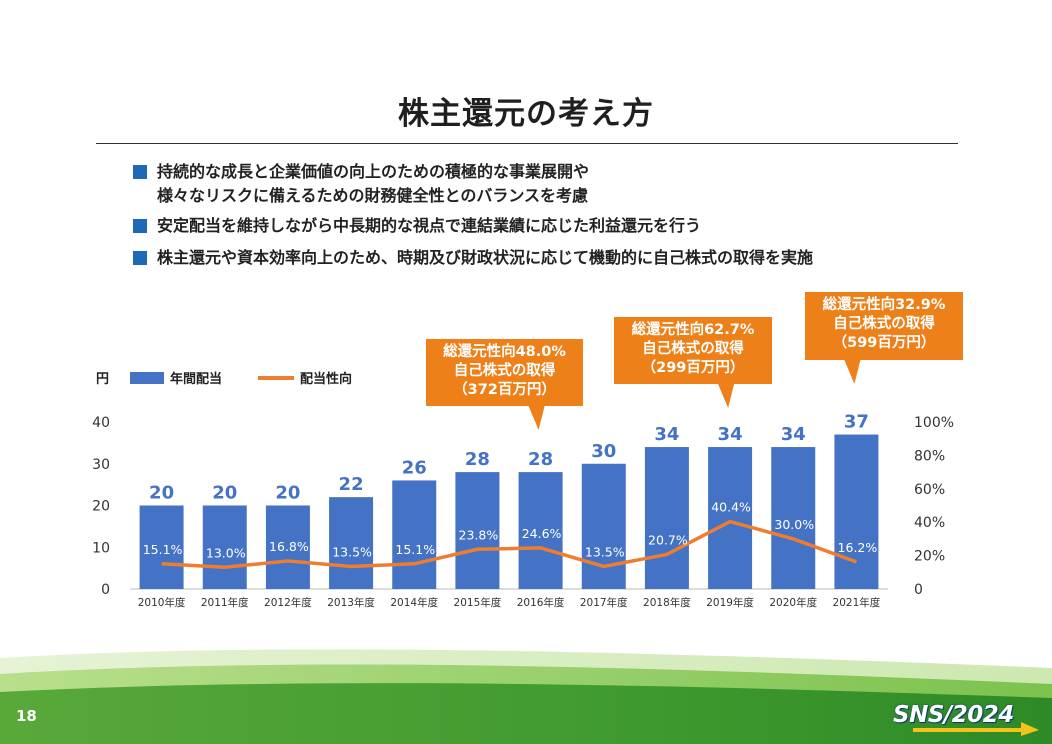 The image size is (1052, 744). What do you see at coordinates (429, 225) in the screenshot?
I see `bullet-text: 安定配当を維持しながら中長期的な視点で連結業績に応じた利益還元を行う` at bounding box center [429, 225].